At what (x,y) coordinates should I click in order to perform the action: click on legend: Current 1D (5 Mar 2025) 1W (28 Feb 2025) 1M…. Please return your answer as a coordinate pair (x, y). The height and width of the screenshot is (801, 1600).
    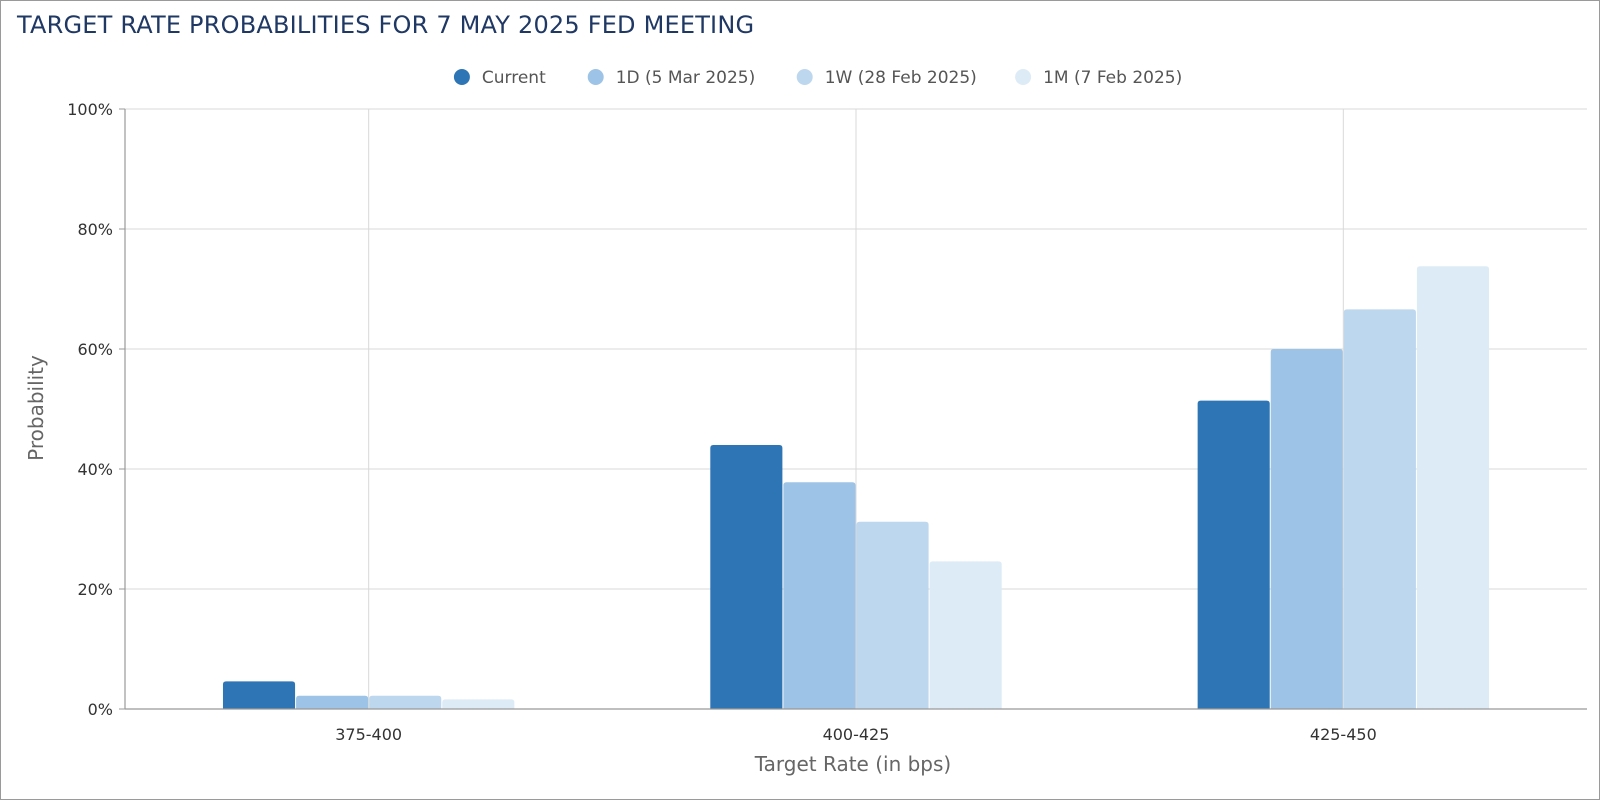
    Looking at the image, I should click on (817, 78).